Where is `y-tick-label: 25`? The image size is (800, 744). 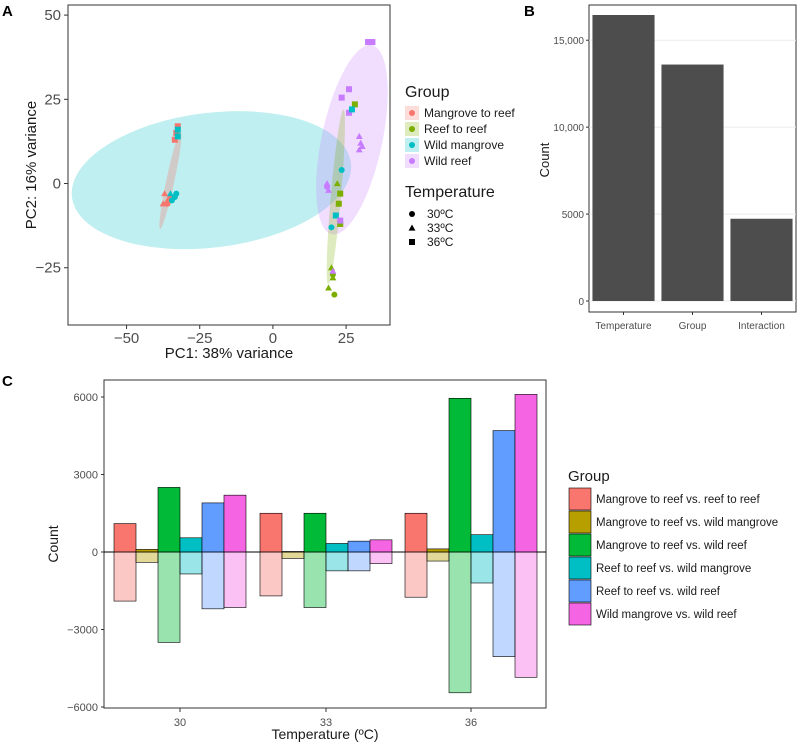 y-tick-label: 25 is located at coordinates (52, 99).